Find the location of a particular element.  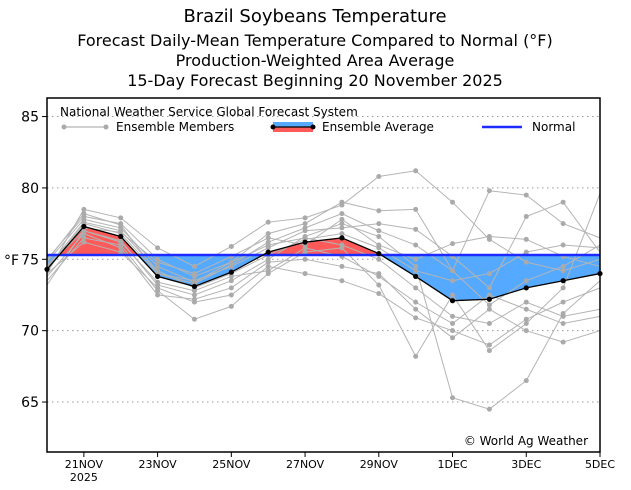

below-normal-fill is located at coordinates (323, 278).